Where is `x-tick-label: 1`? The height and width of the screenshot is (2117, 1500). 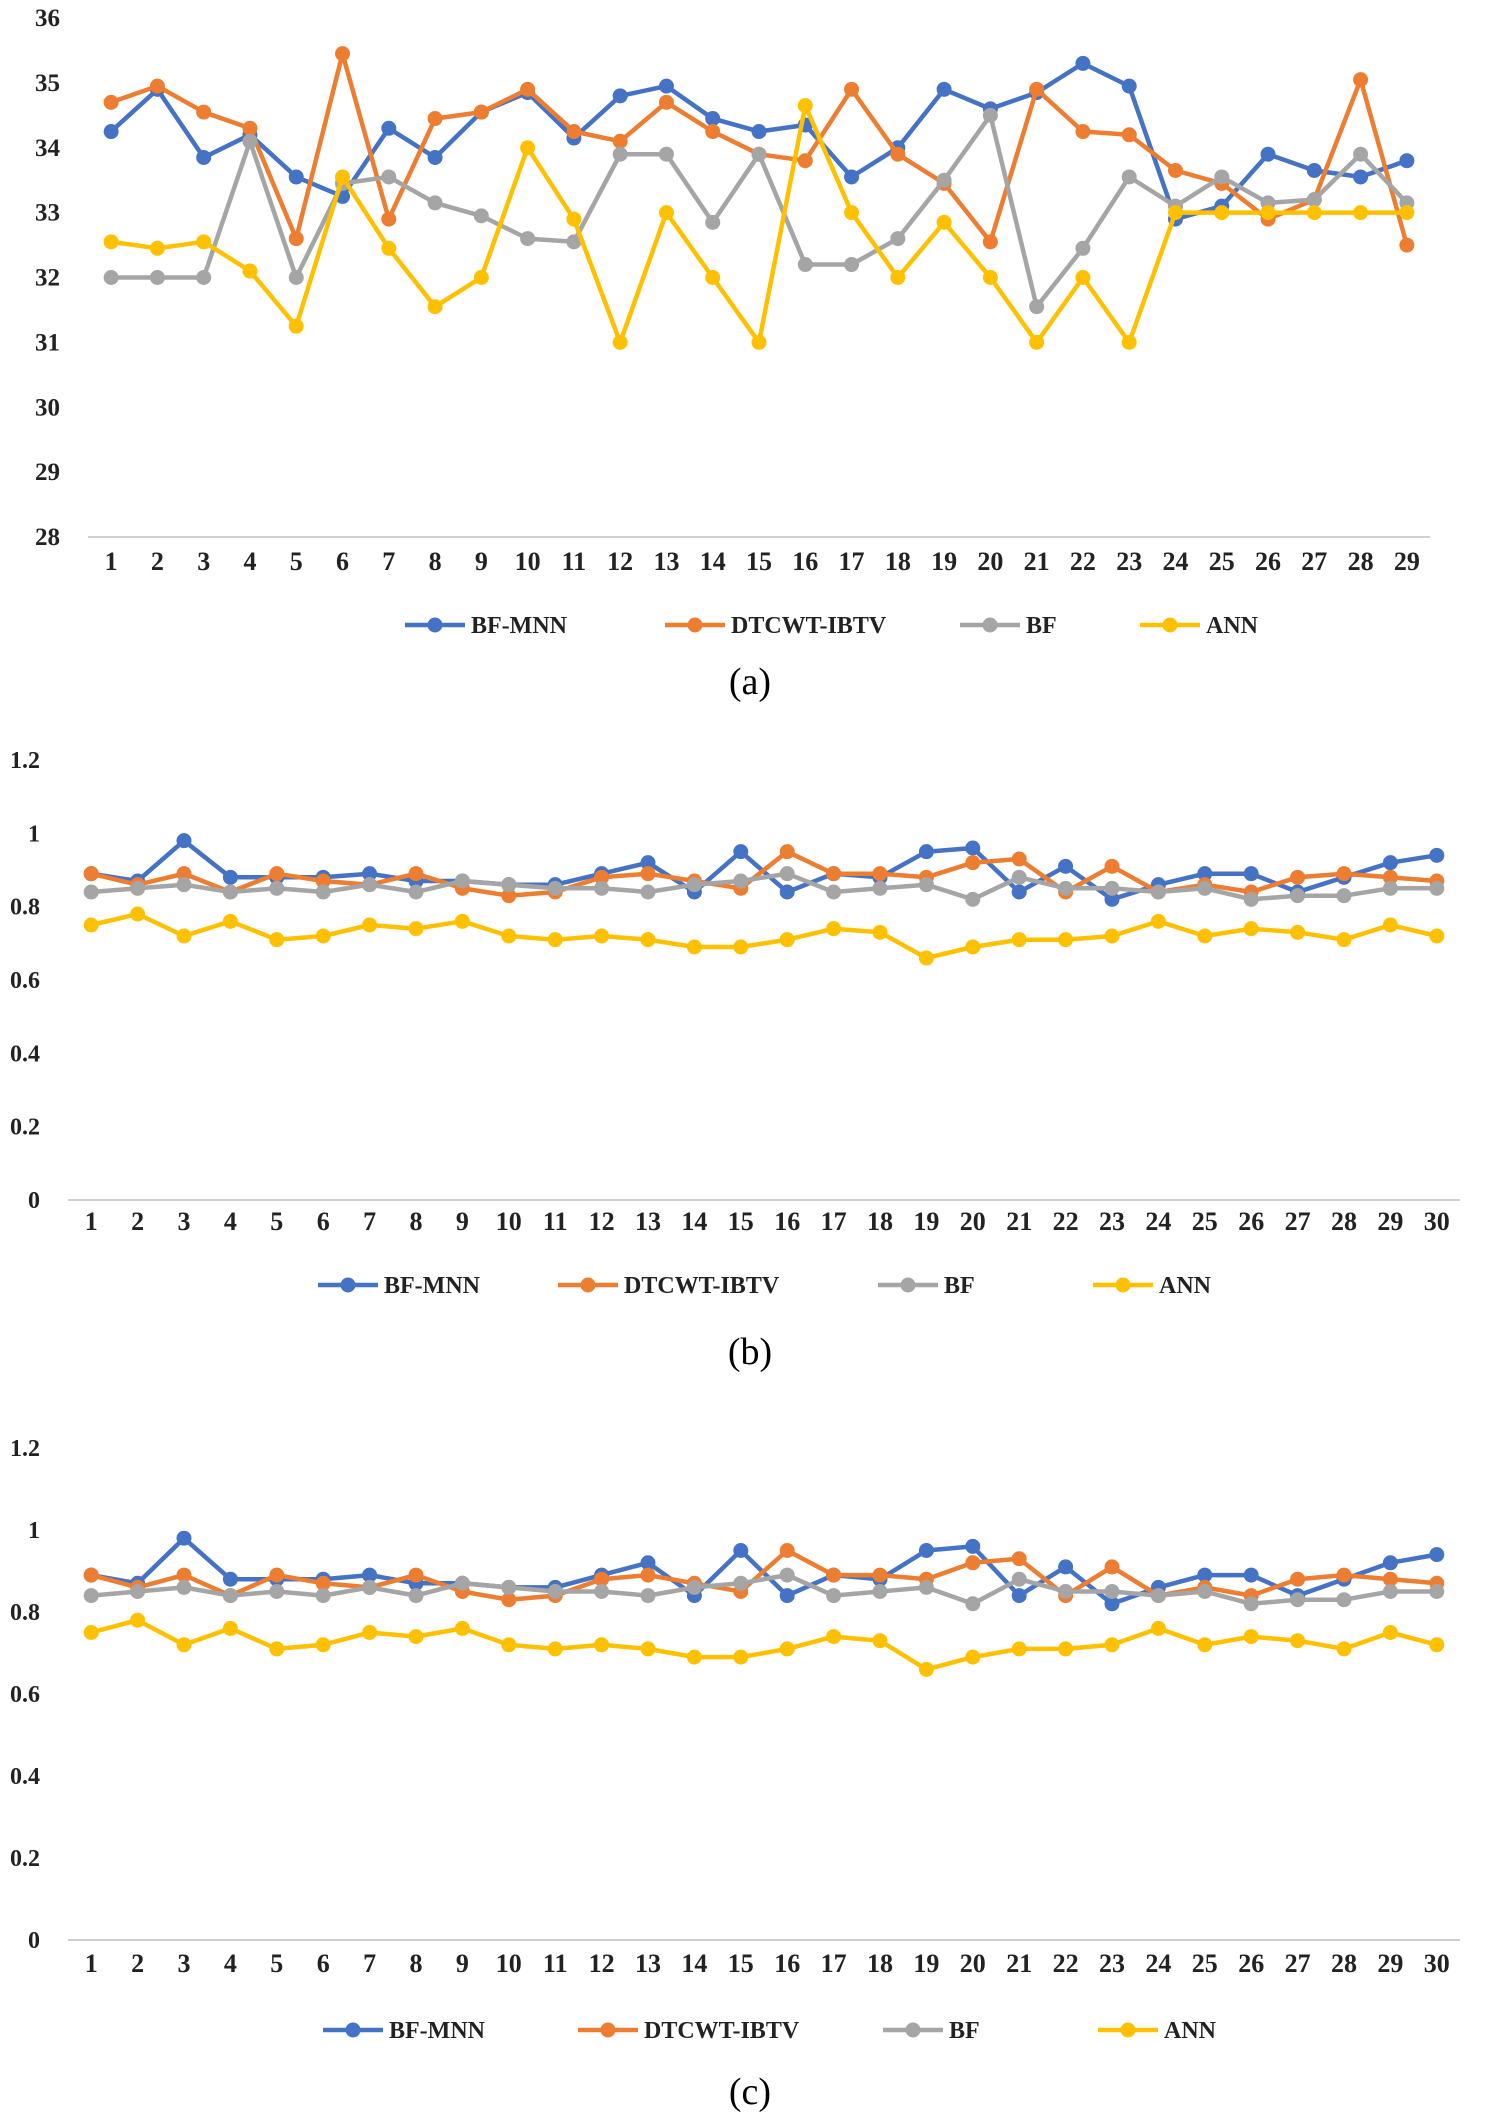
x-tick-label: 1 is located at coordinates (111, 561).